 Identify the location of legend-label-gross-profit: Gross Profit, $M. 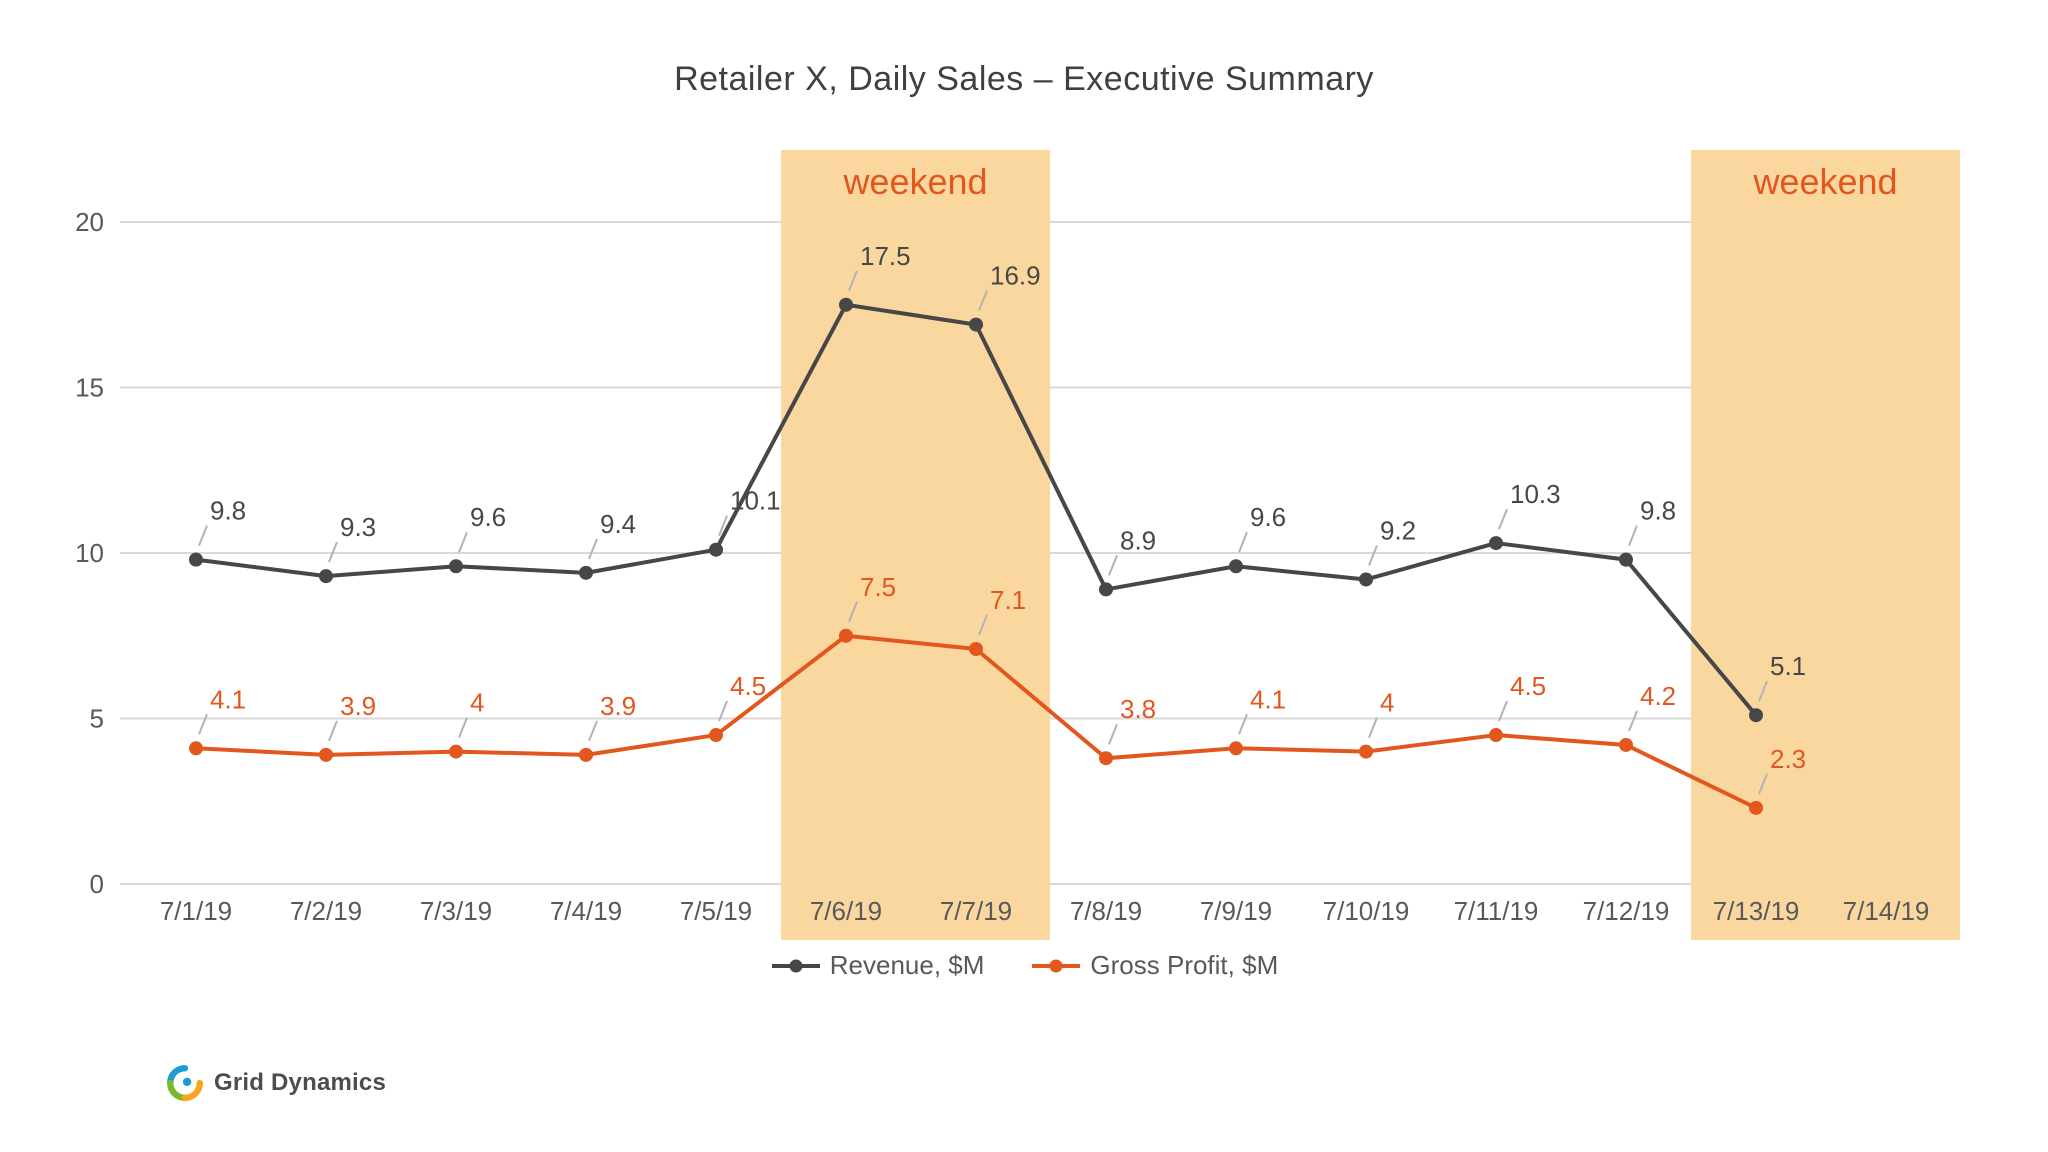
(1184, 965).